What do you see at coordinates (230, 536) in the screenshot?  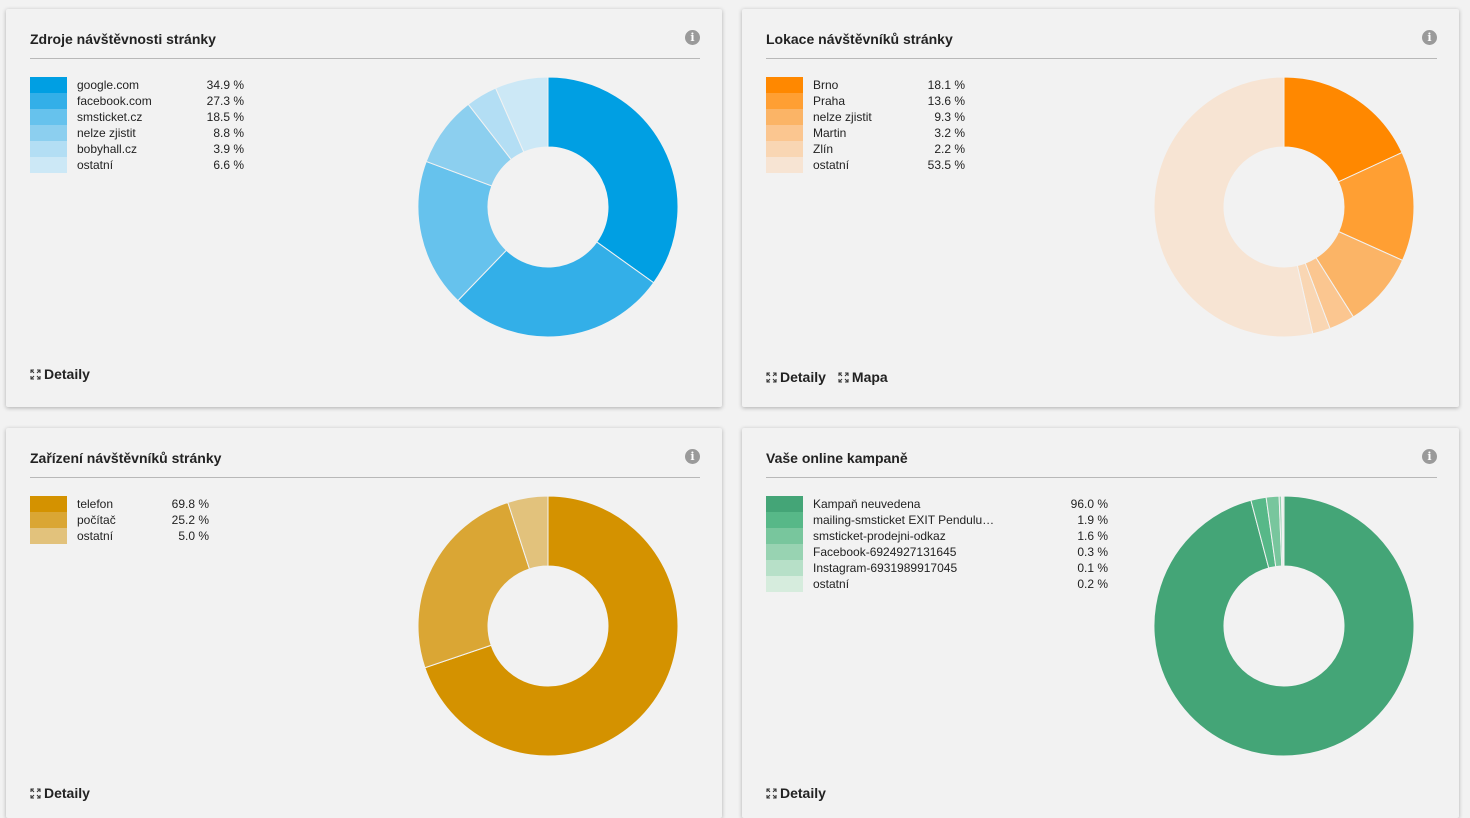 I see `legend-item-ostatni: ostatní 5.0 %` at bounding box center [230, 536].